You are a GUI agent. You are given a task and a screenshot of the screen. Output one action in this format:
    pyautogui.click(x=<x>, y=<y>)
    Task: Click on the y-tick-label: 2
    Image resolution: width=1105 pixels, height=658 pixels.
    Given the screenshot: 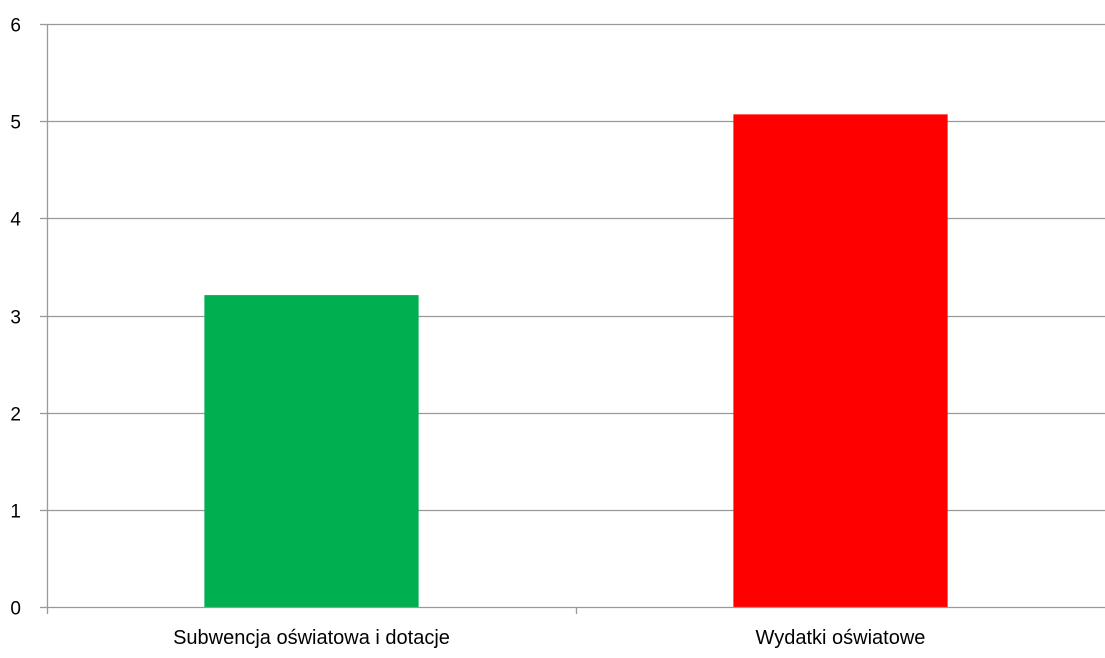 What is the action you would take?
    pyautogui.click(x=15, y=415)
    